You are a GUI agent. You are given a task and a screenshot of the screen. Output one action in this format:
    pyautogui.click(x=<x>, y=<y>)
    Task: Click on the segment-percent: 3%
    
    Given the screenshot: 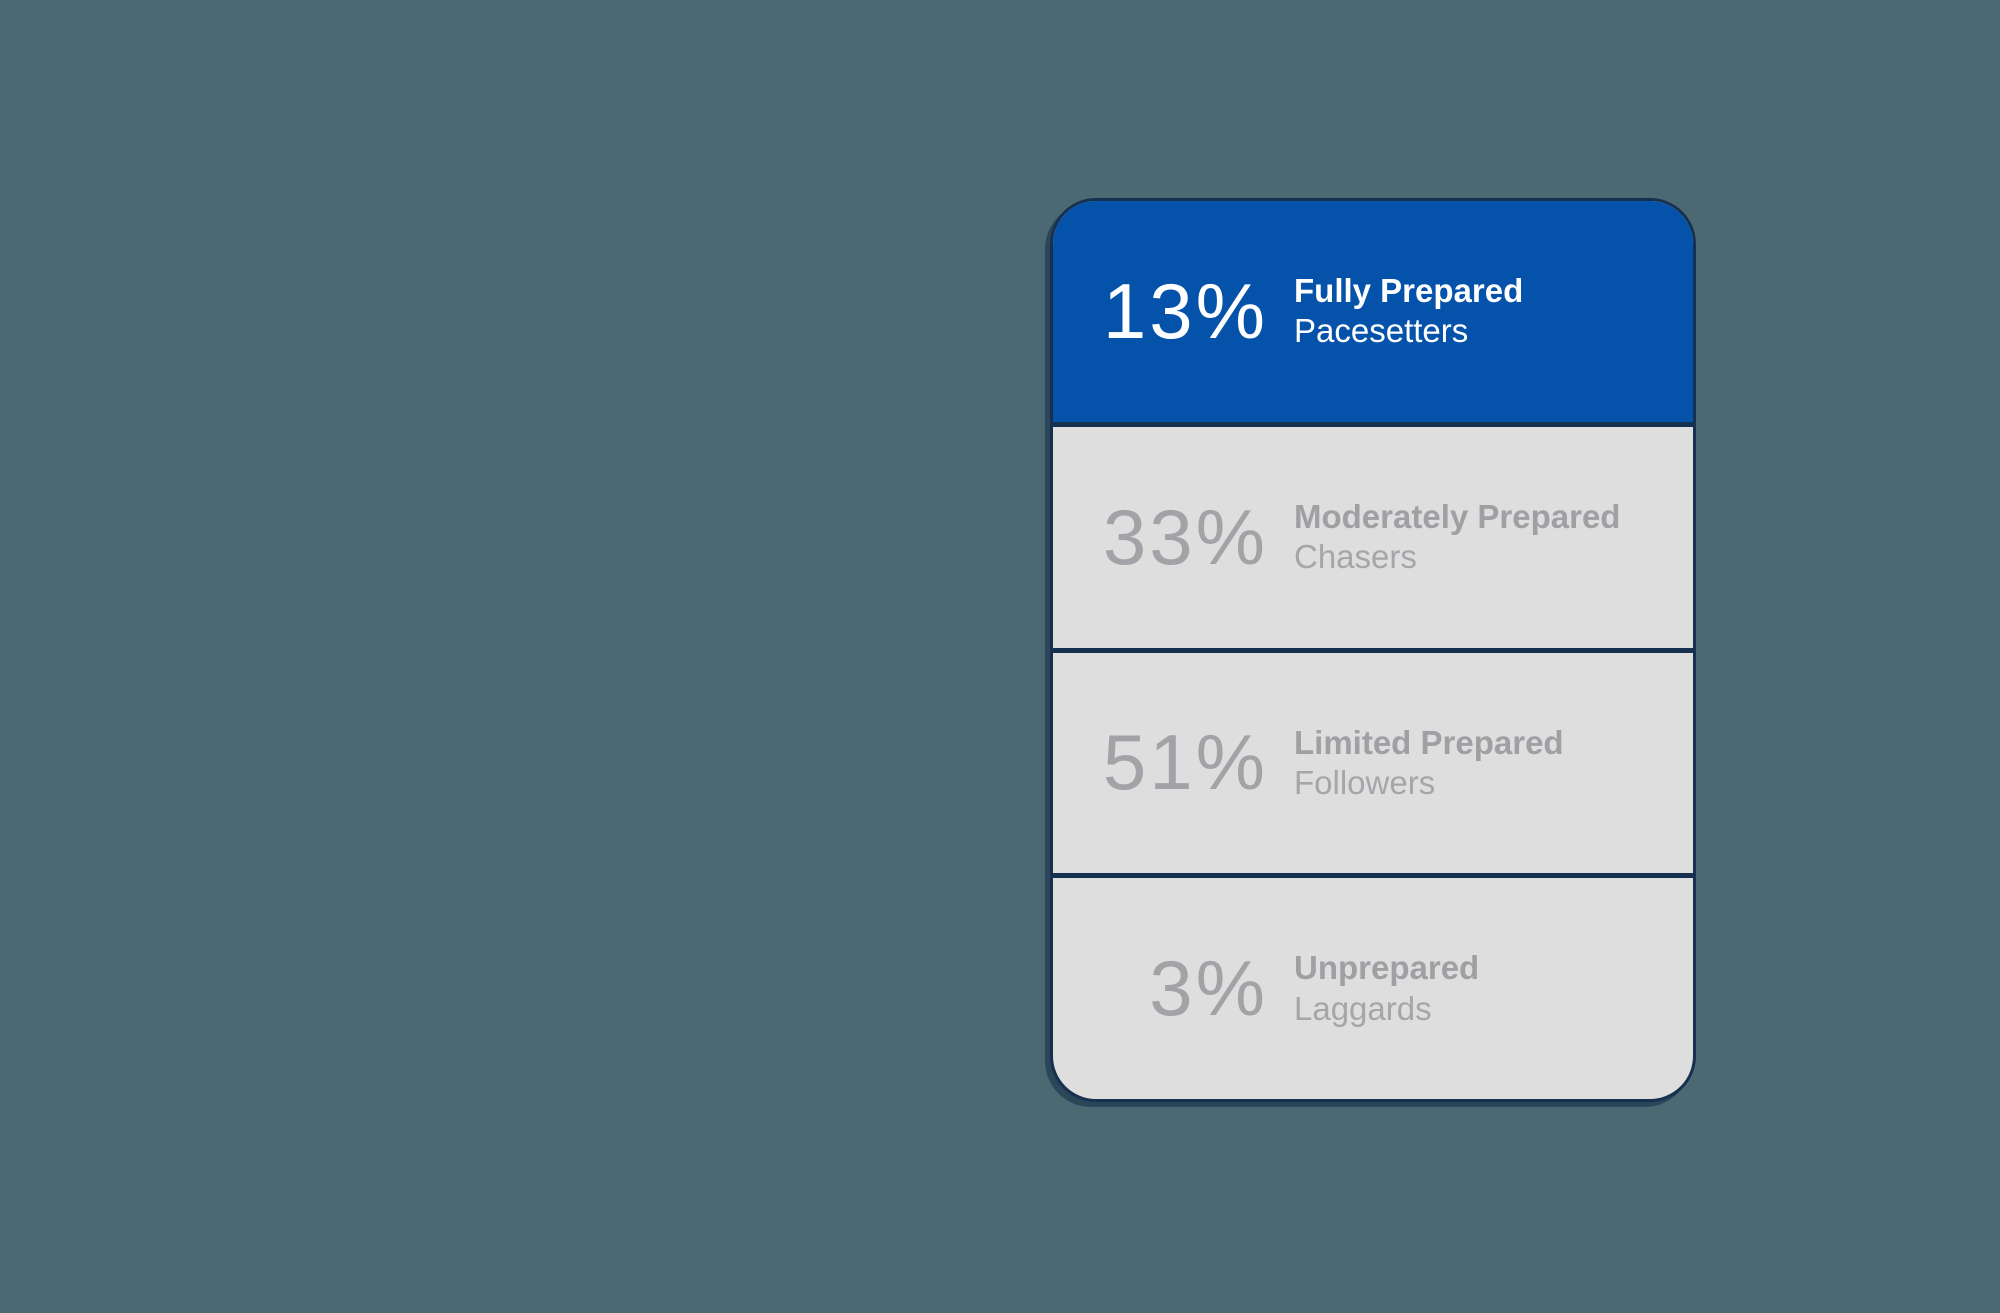 What is the action you would take?
    pyautogui.click(x=1208, y=988)
    